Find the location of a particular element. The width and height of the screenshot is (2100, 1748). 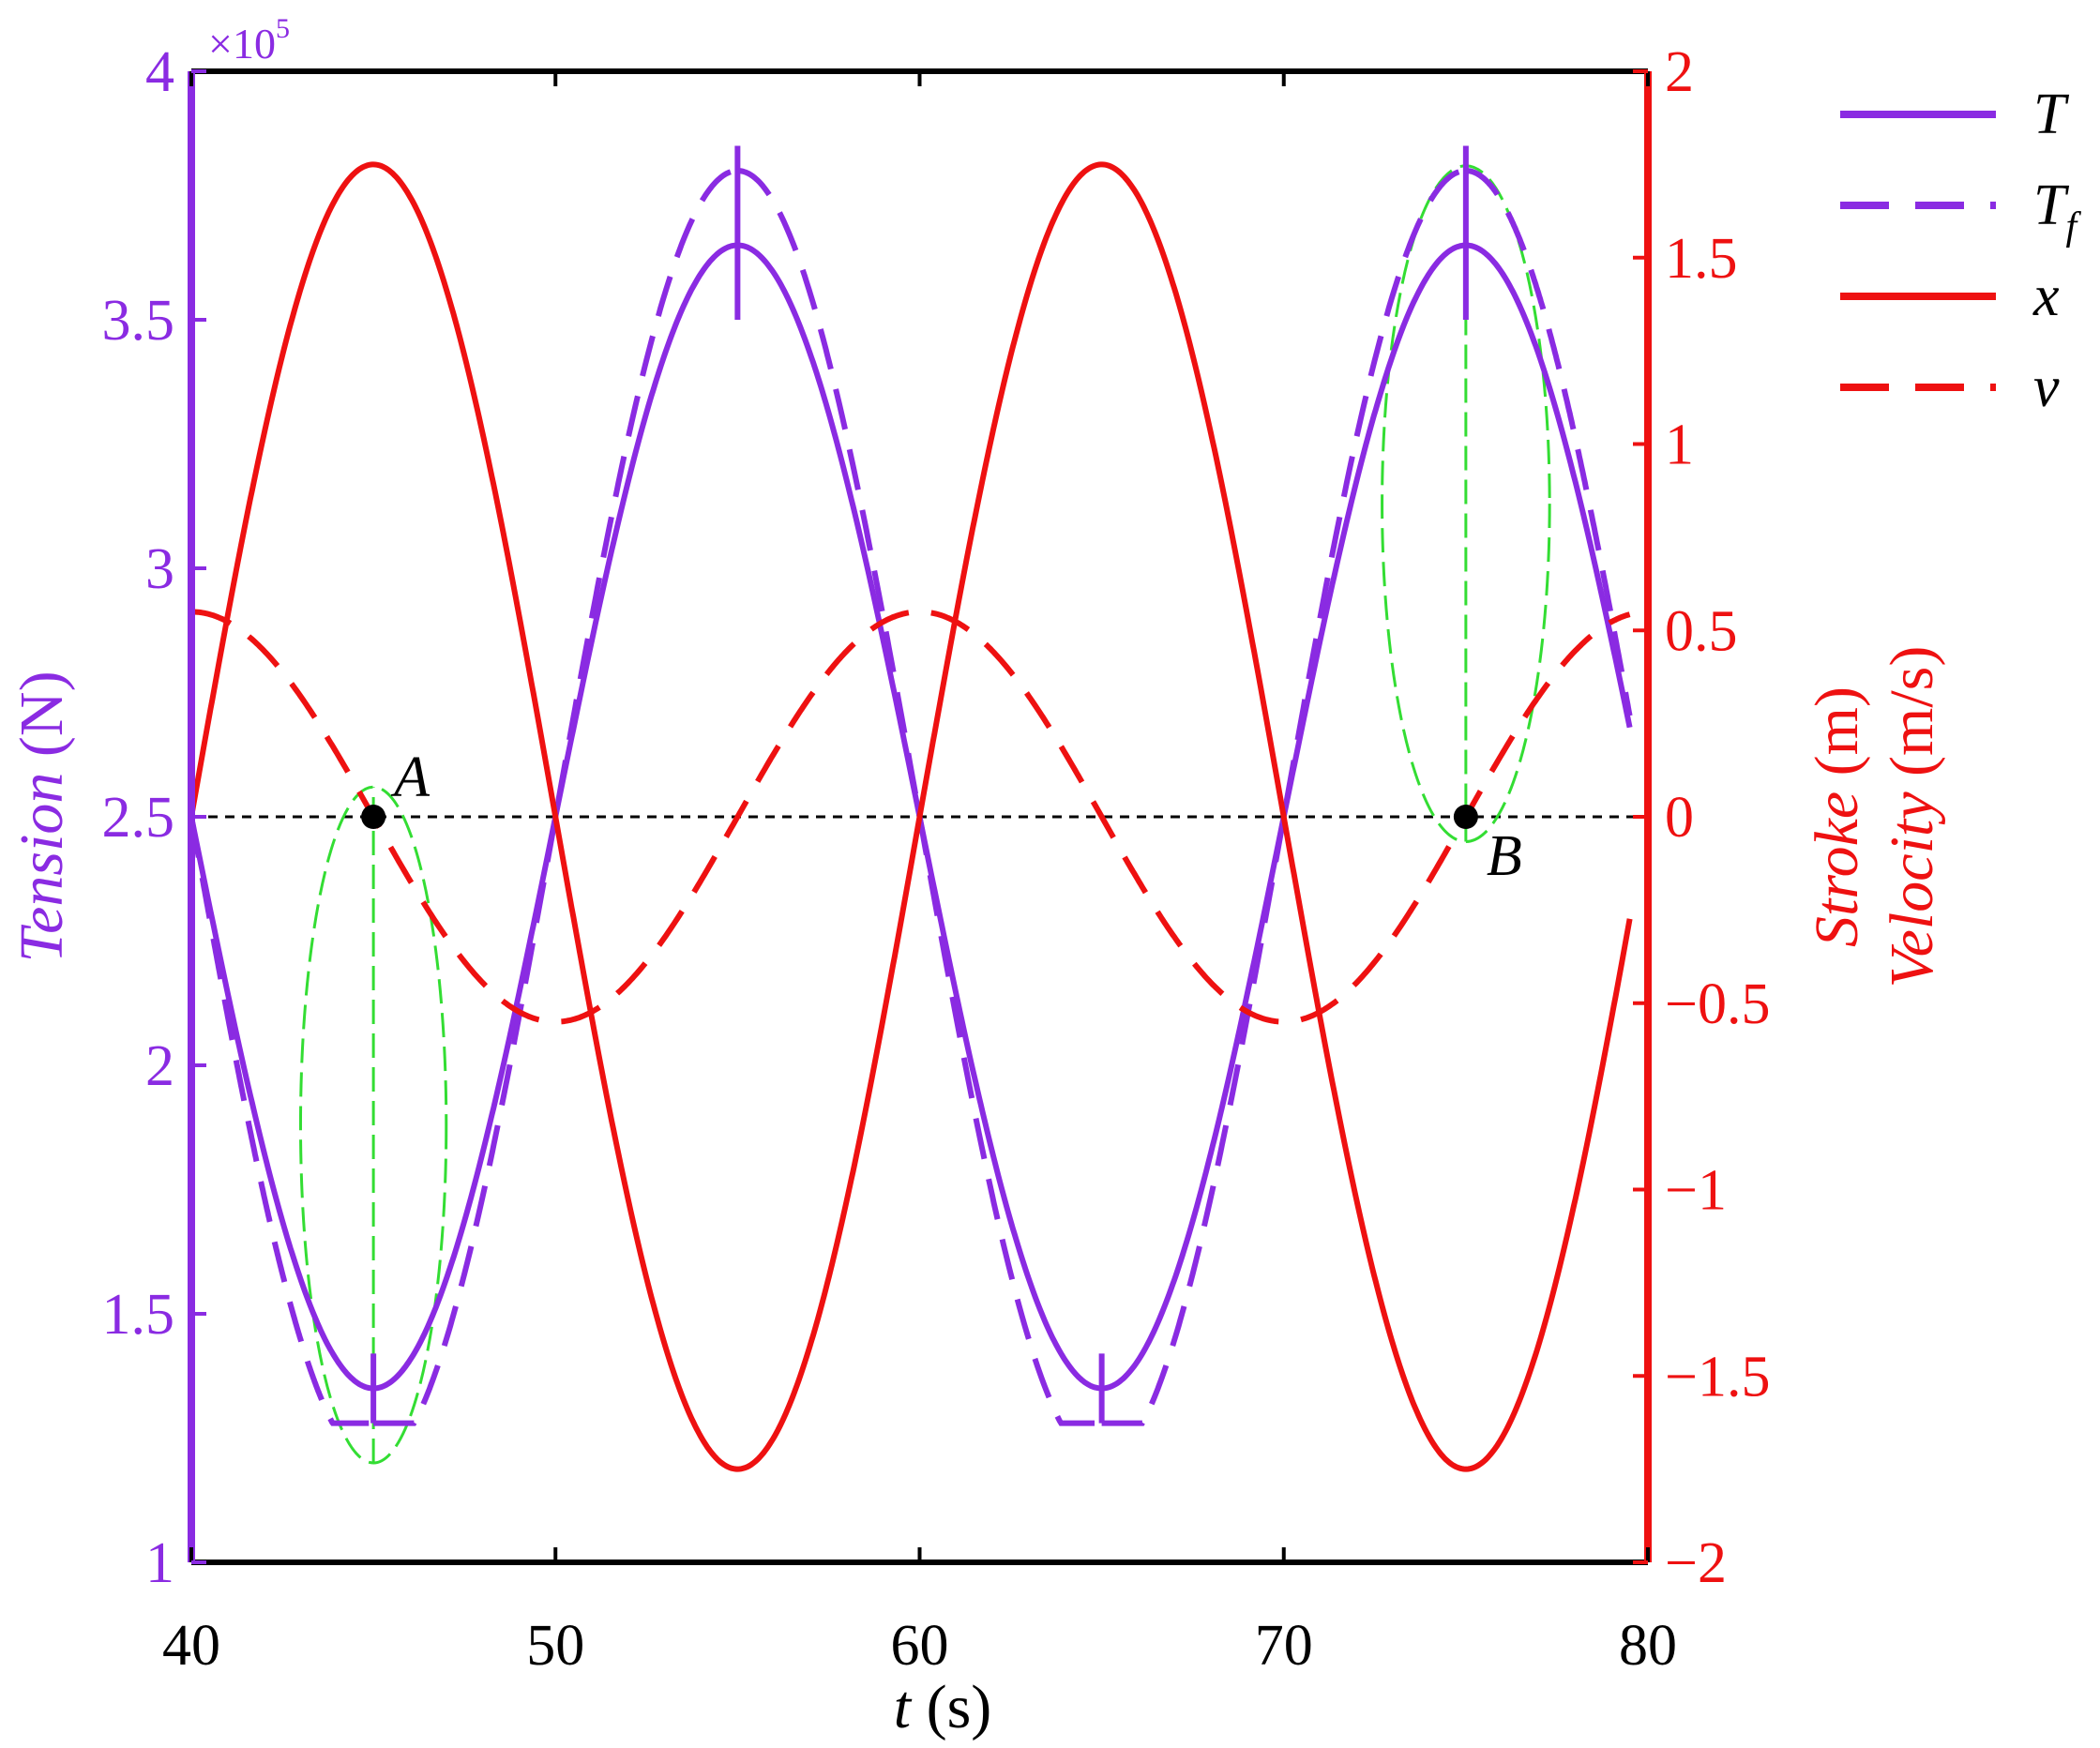

x-tick-label: 50 is located at coordinates (555, 1646).